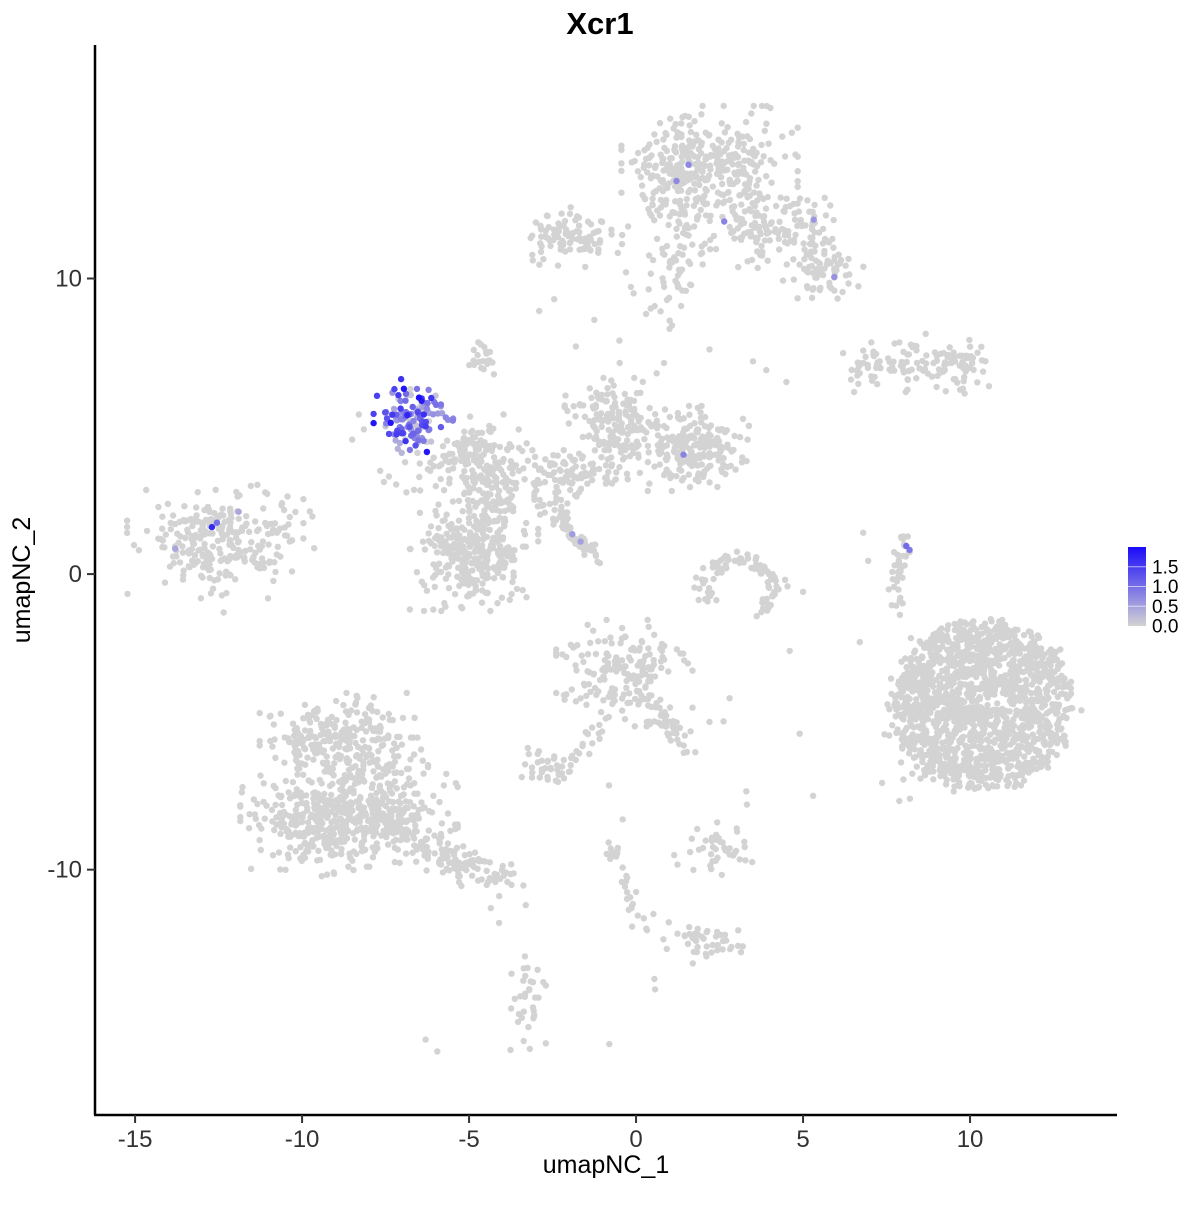 This screenshot has height=1205, width=1200. Describe the element at coordinates (1165, 627) in the screenshot. I see `legend-tick-label: 0.0` at that location.